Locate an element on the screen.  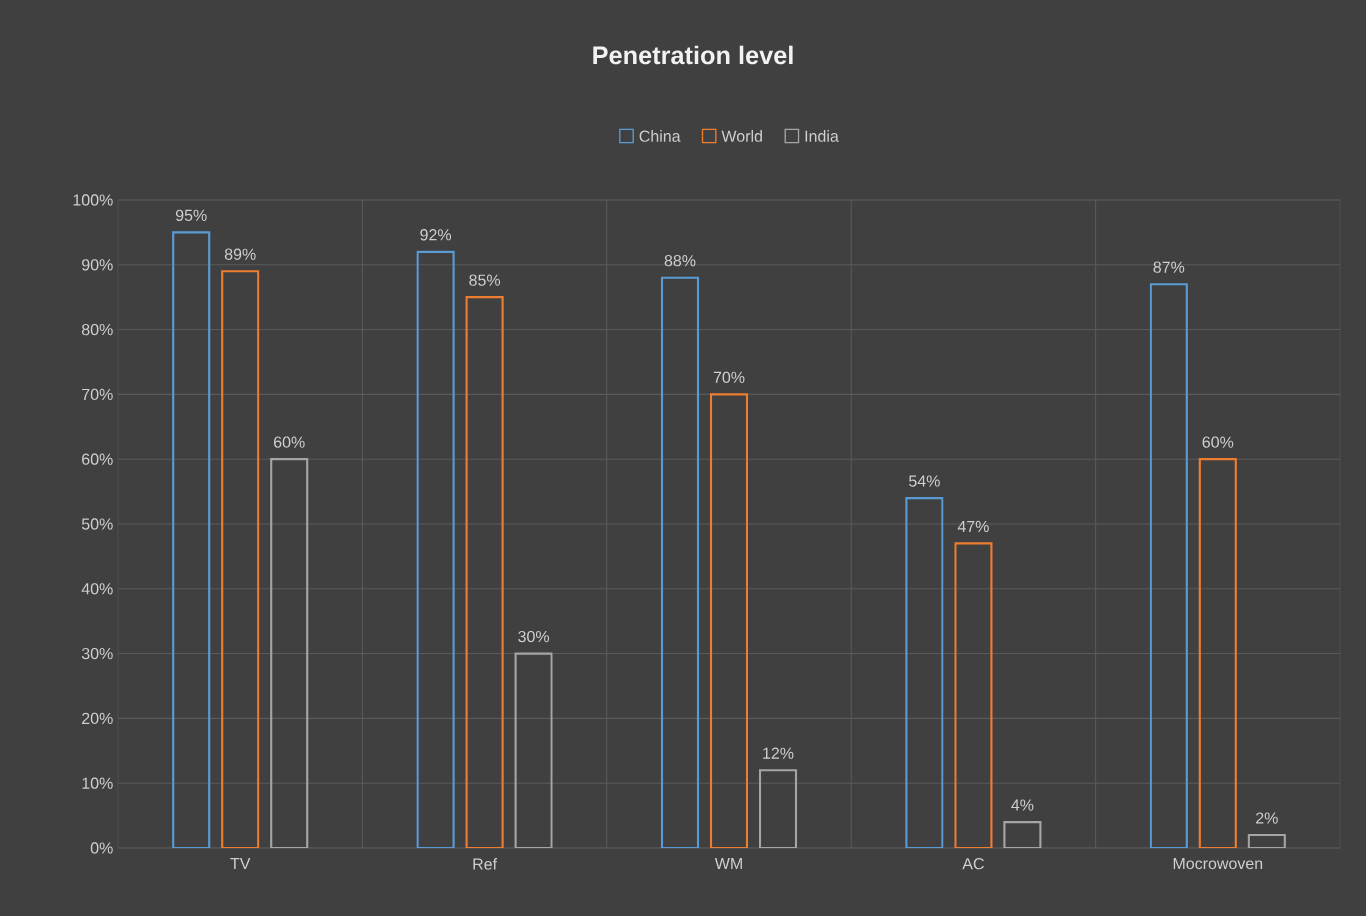
y-tick-label: 40% is located at coordinates (97, 589).